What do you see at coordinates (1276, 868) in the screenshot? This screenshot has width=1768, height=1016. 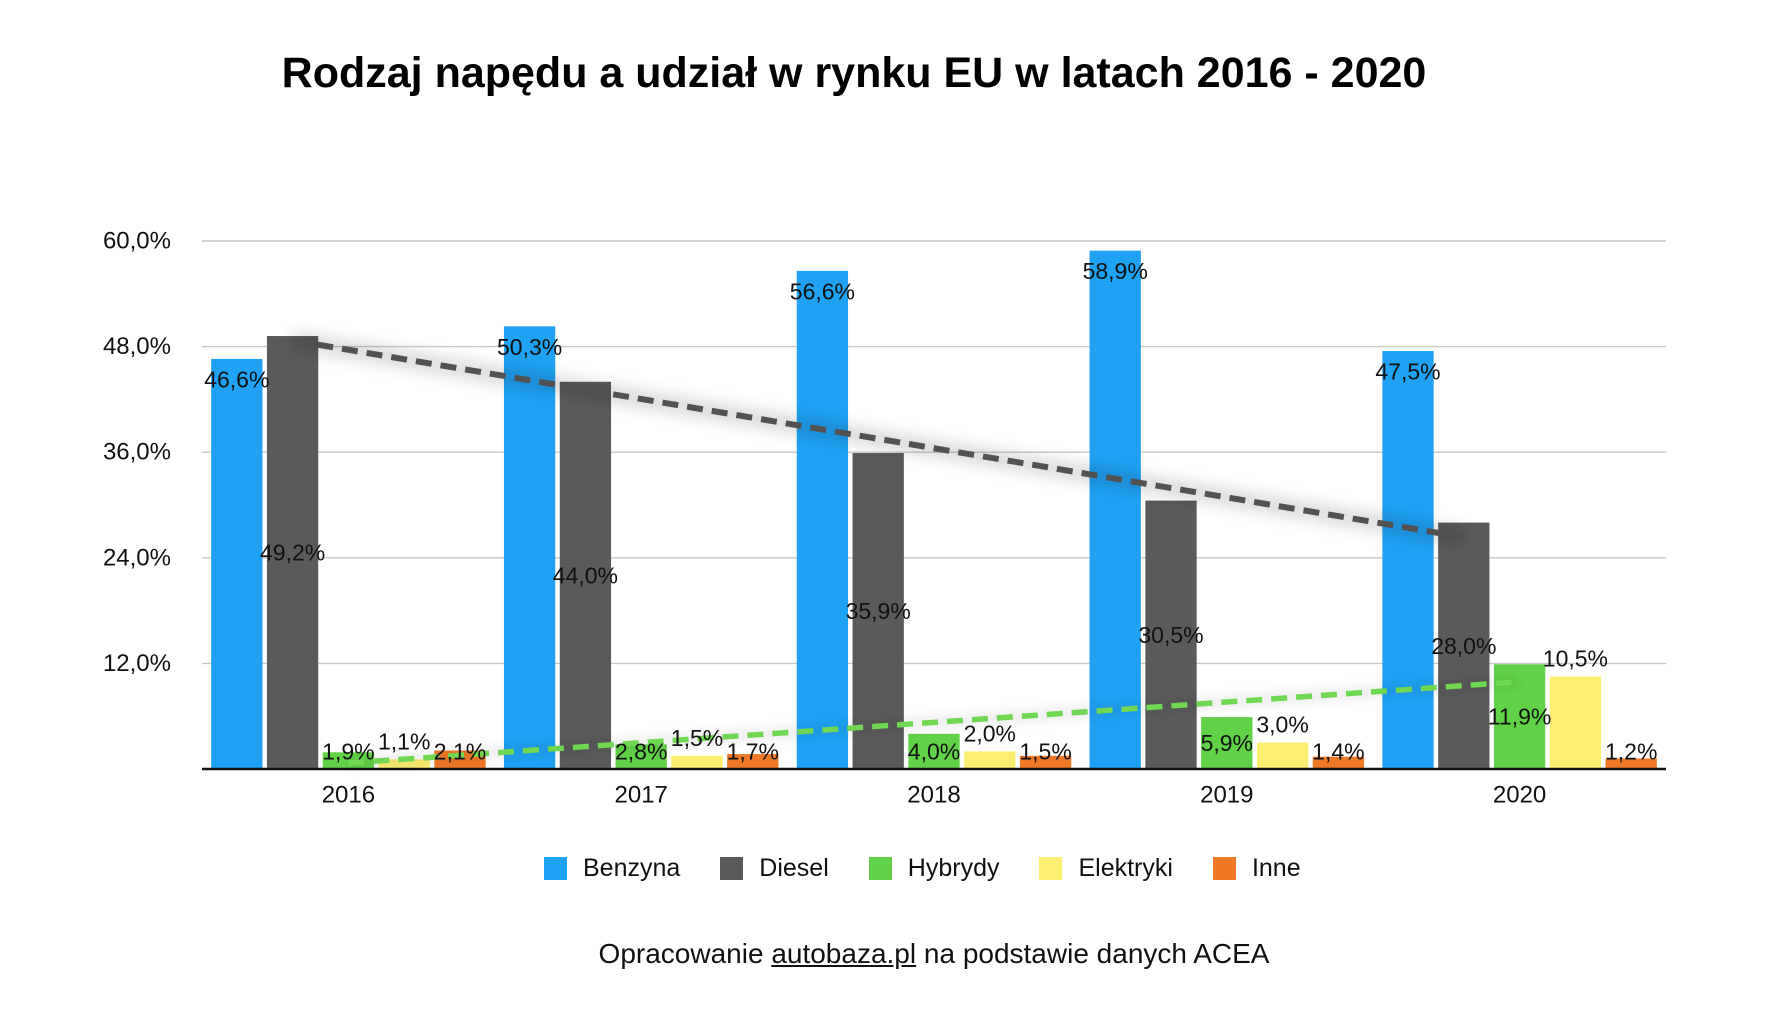 I see `legend-label-inne: Inne` at bounding box center [1276, 868].